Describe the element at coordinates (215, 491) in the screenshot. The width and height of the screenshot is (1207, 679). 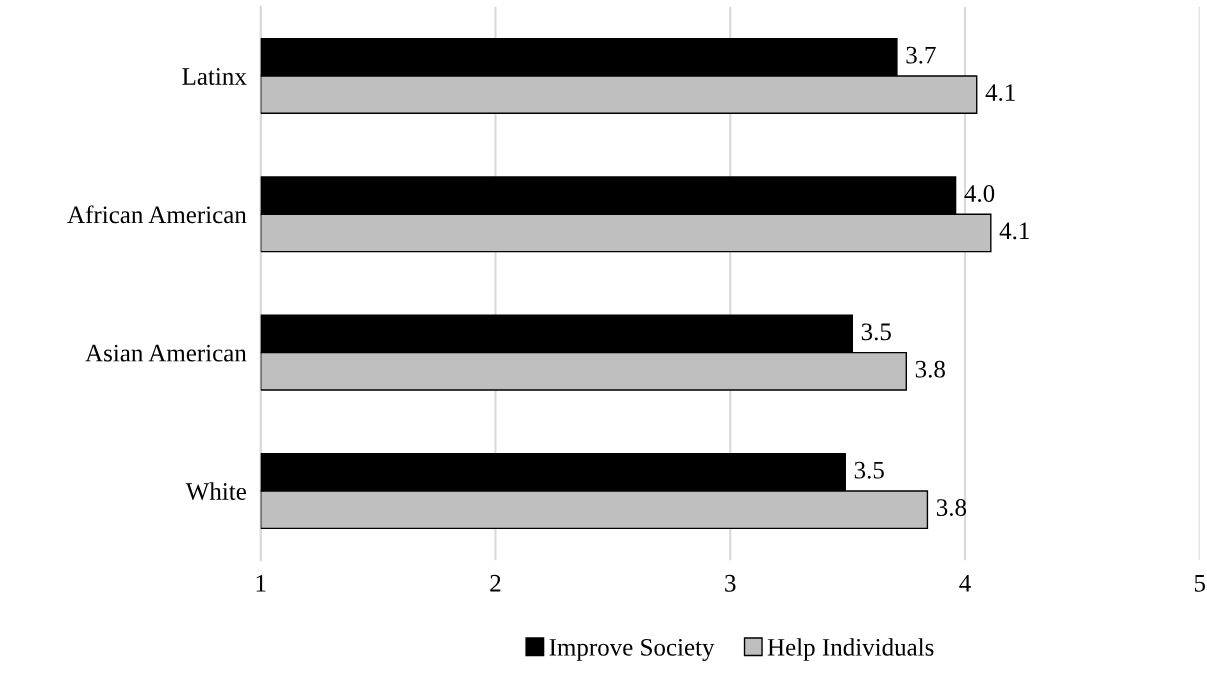
I see `y-tick-label: White` at that location.